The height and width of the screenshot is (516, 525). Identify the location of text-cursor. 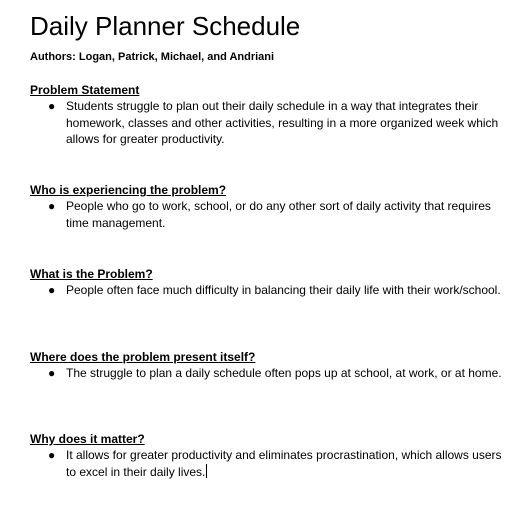
(207, 470).